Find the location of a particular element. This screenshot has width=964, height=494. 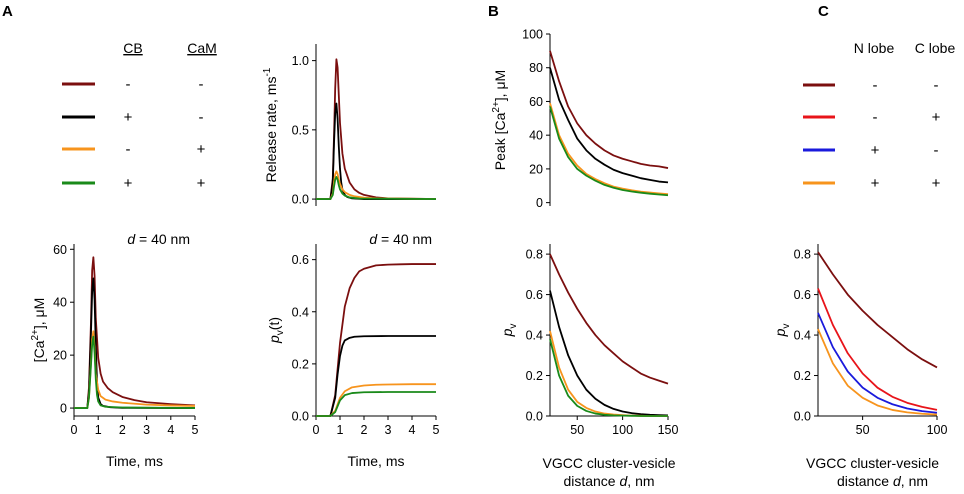

chart-peak-calcium: 0 20 40 60 80 100 Peak [Ca2+], μM is located at coordinates (580, 119).